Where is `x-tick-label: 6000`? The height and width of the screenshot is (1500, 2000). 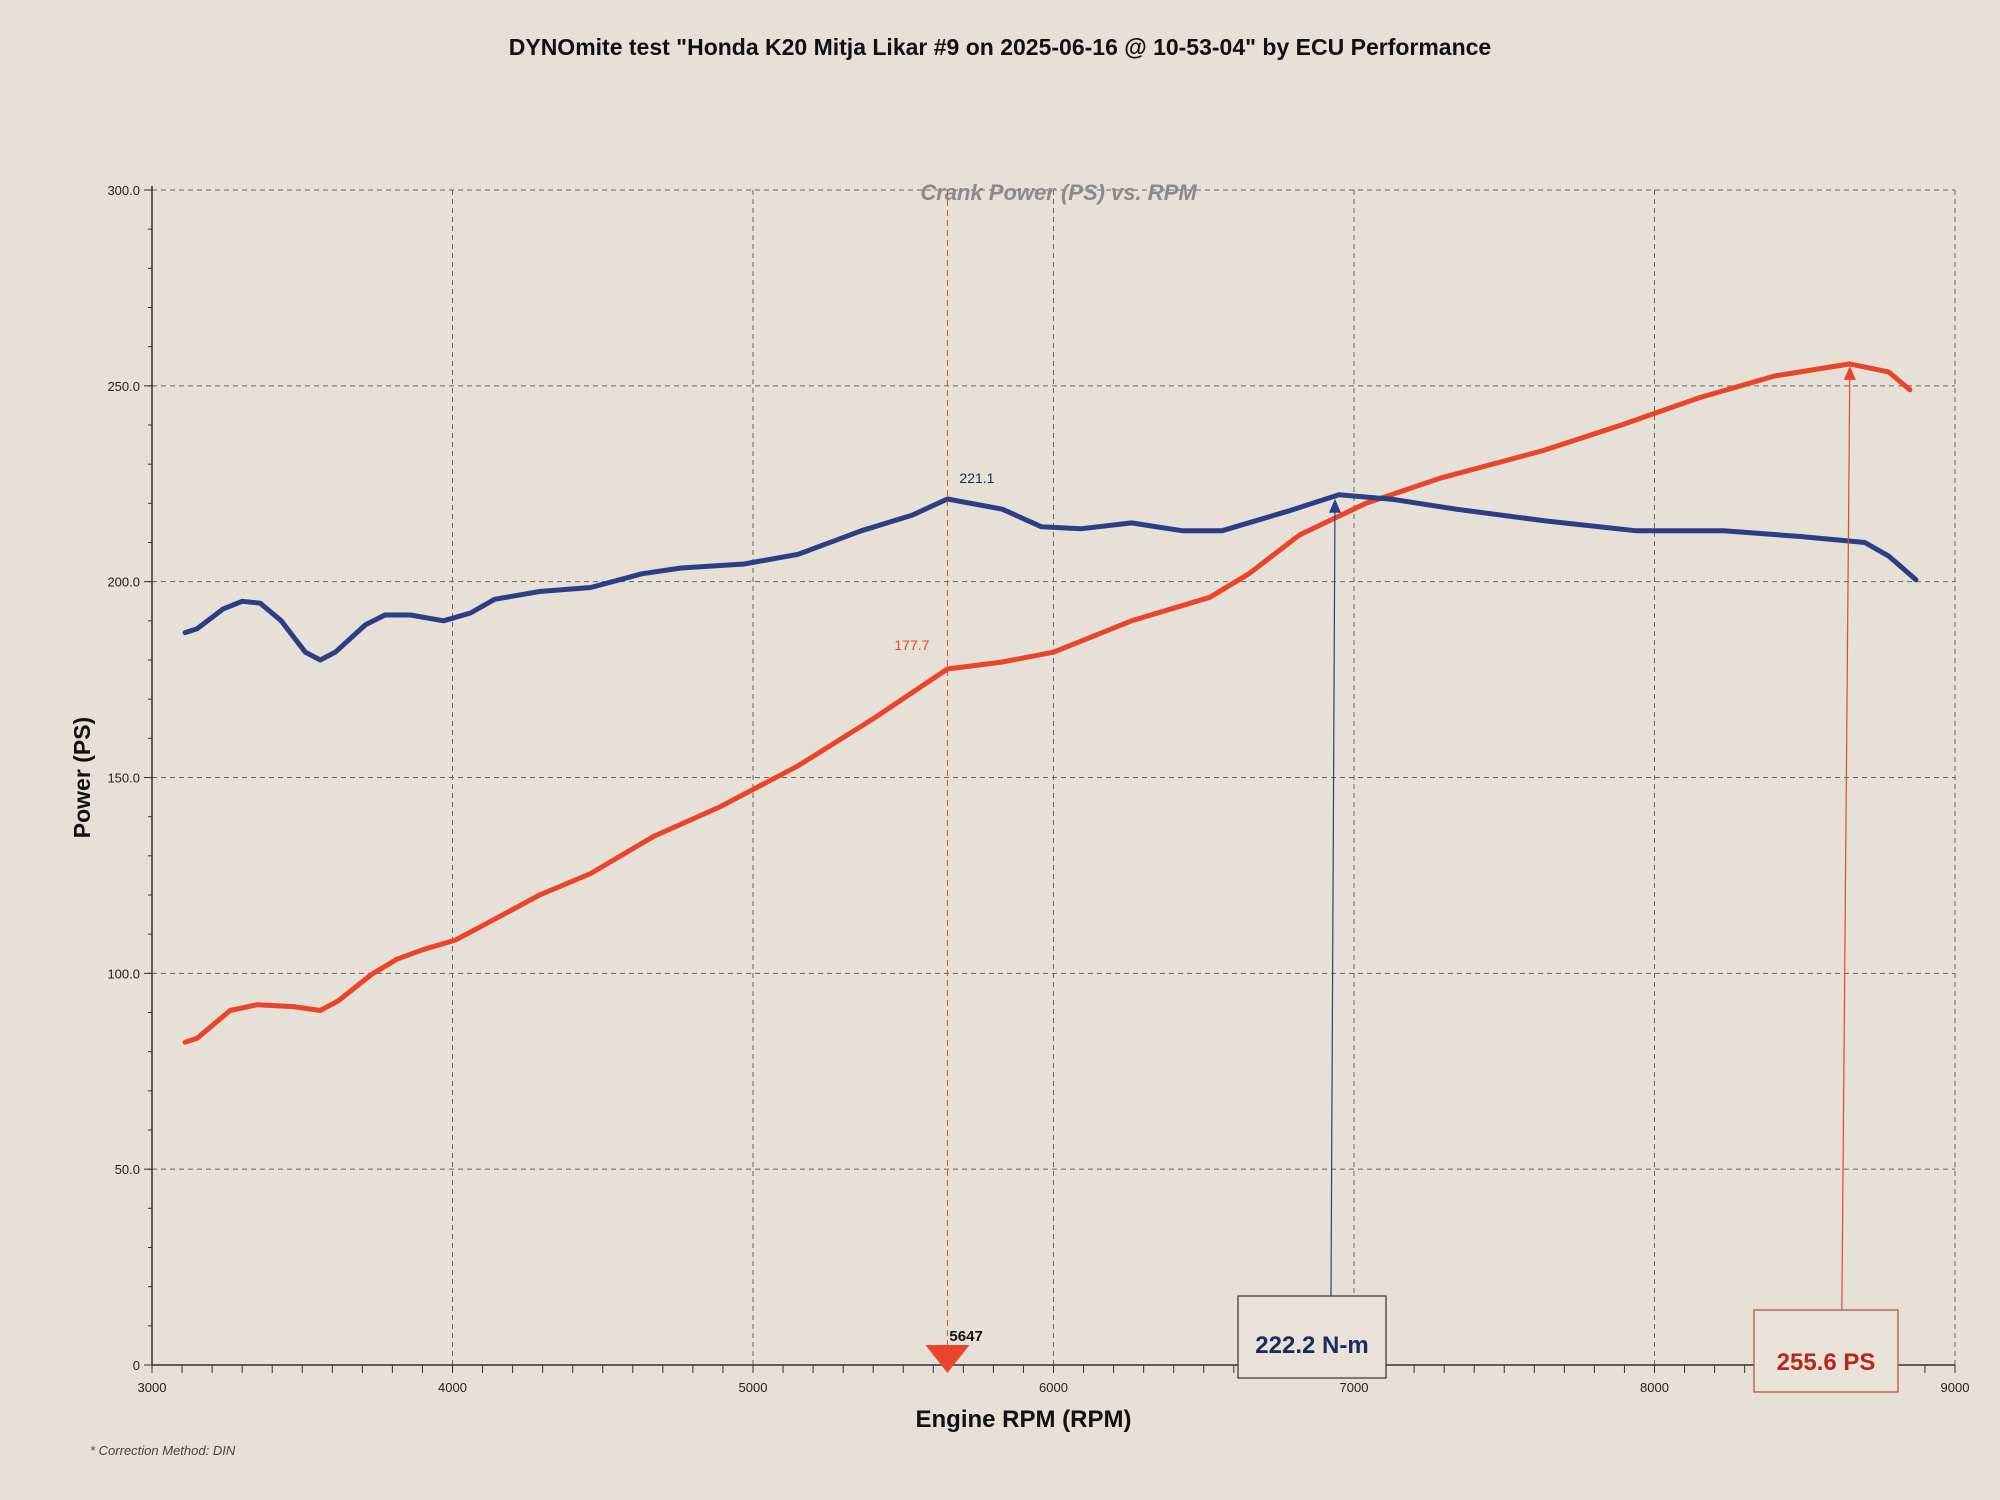 x-tick-label: 6000 is located at coordinates (1053, 1387).